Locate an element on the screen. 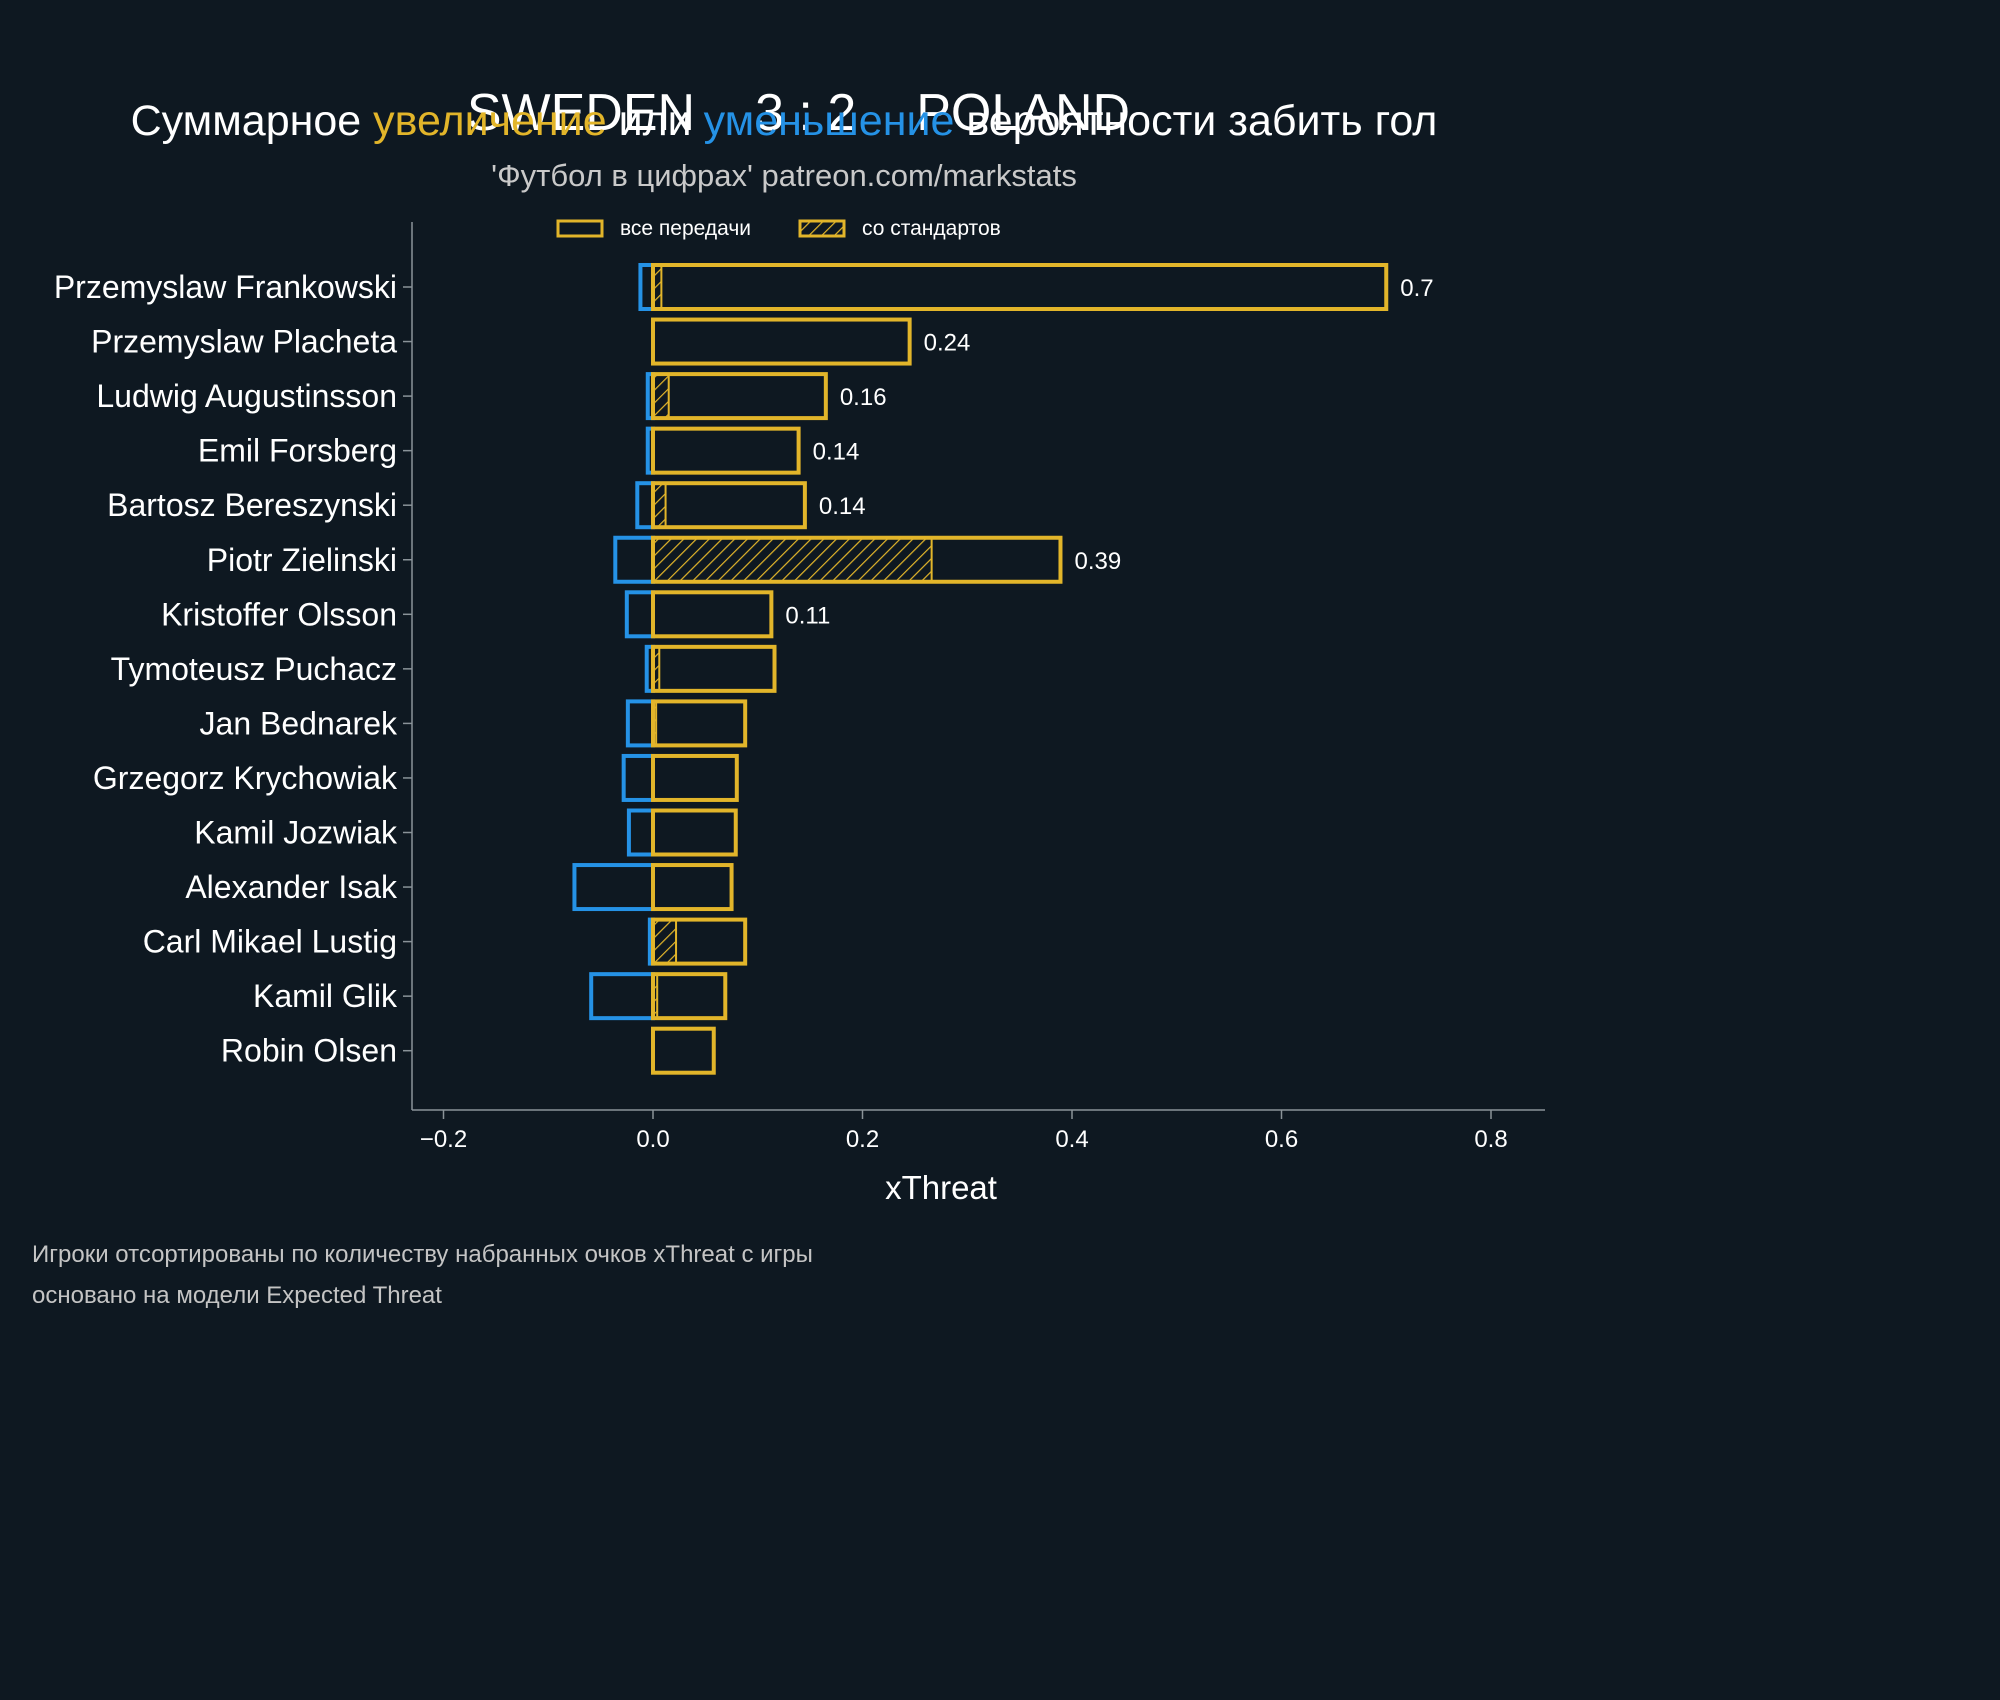 This screenshot has height=1700, width=2000. subtitle-text-3: вероятности забить гол is located at coordinates (1196, 121).